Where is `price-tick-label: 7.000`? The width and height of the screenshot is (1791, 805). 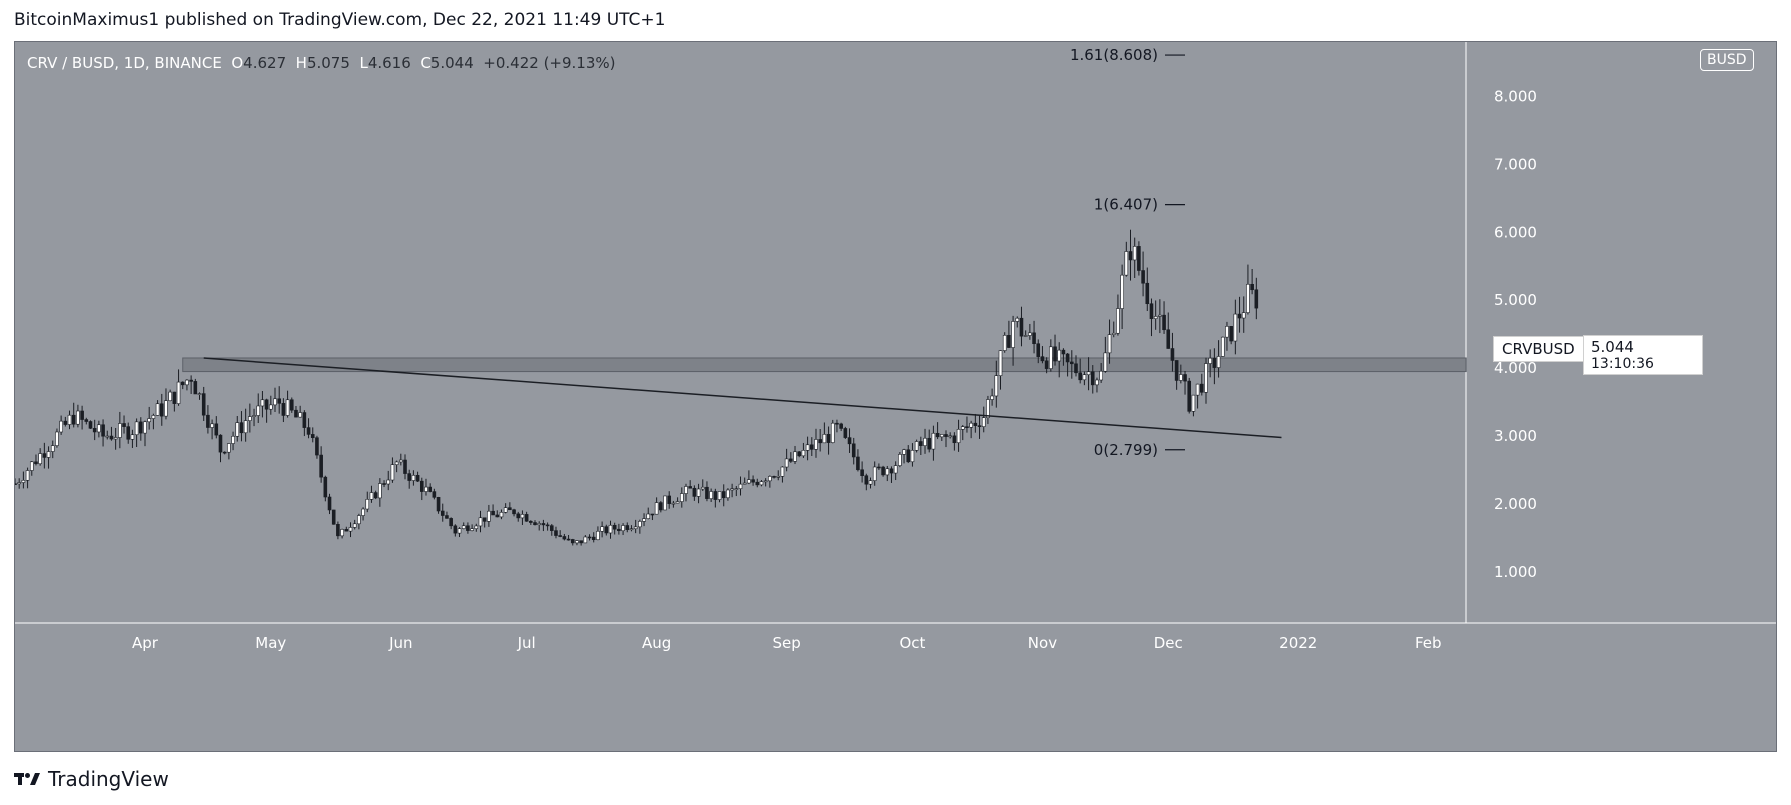
price-tick-label: 7.000 is located at coordinates (1515, 164).